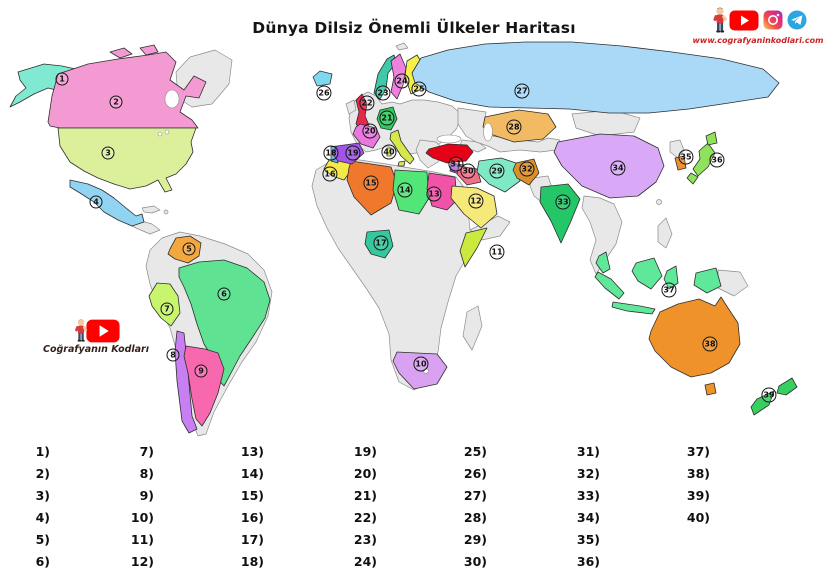 The image size is (828, 586). I want to click on answer-number: 12), so click(142, 561).